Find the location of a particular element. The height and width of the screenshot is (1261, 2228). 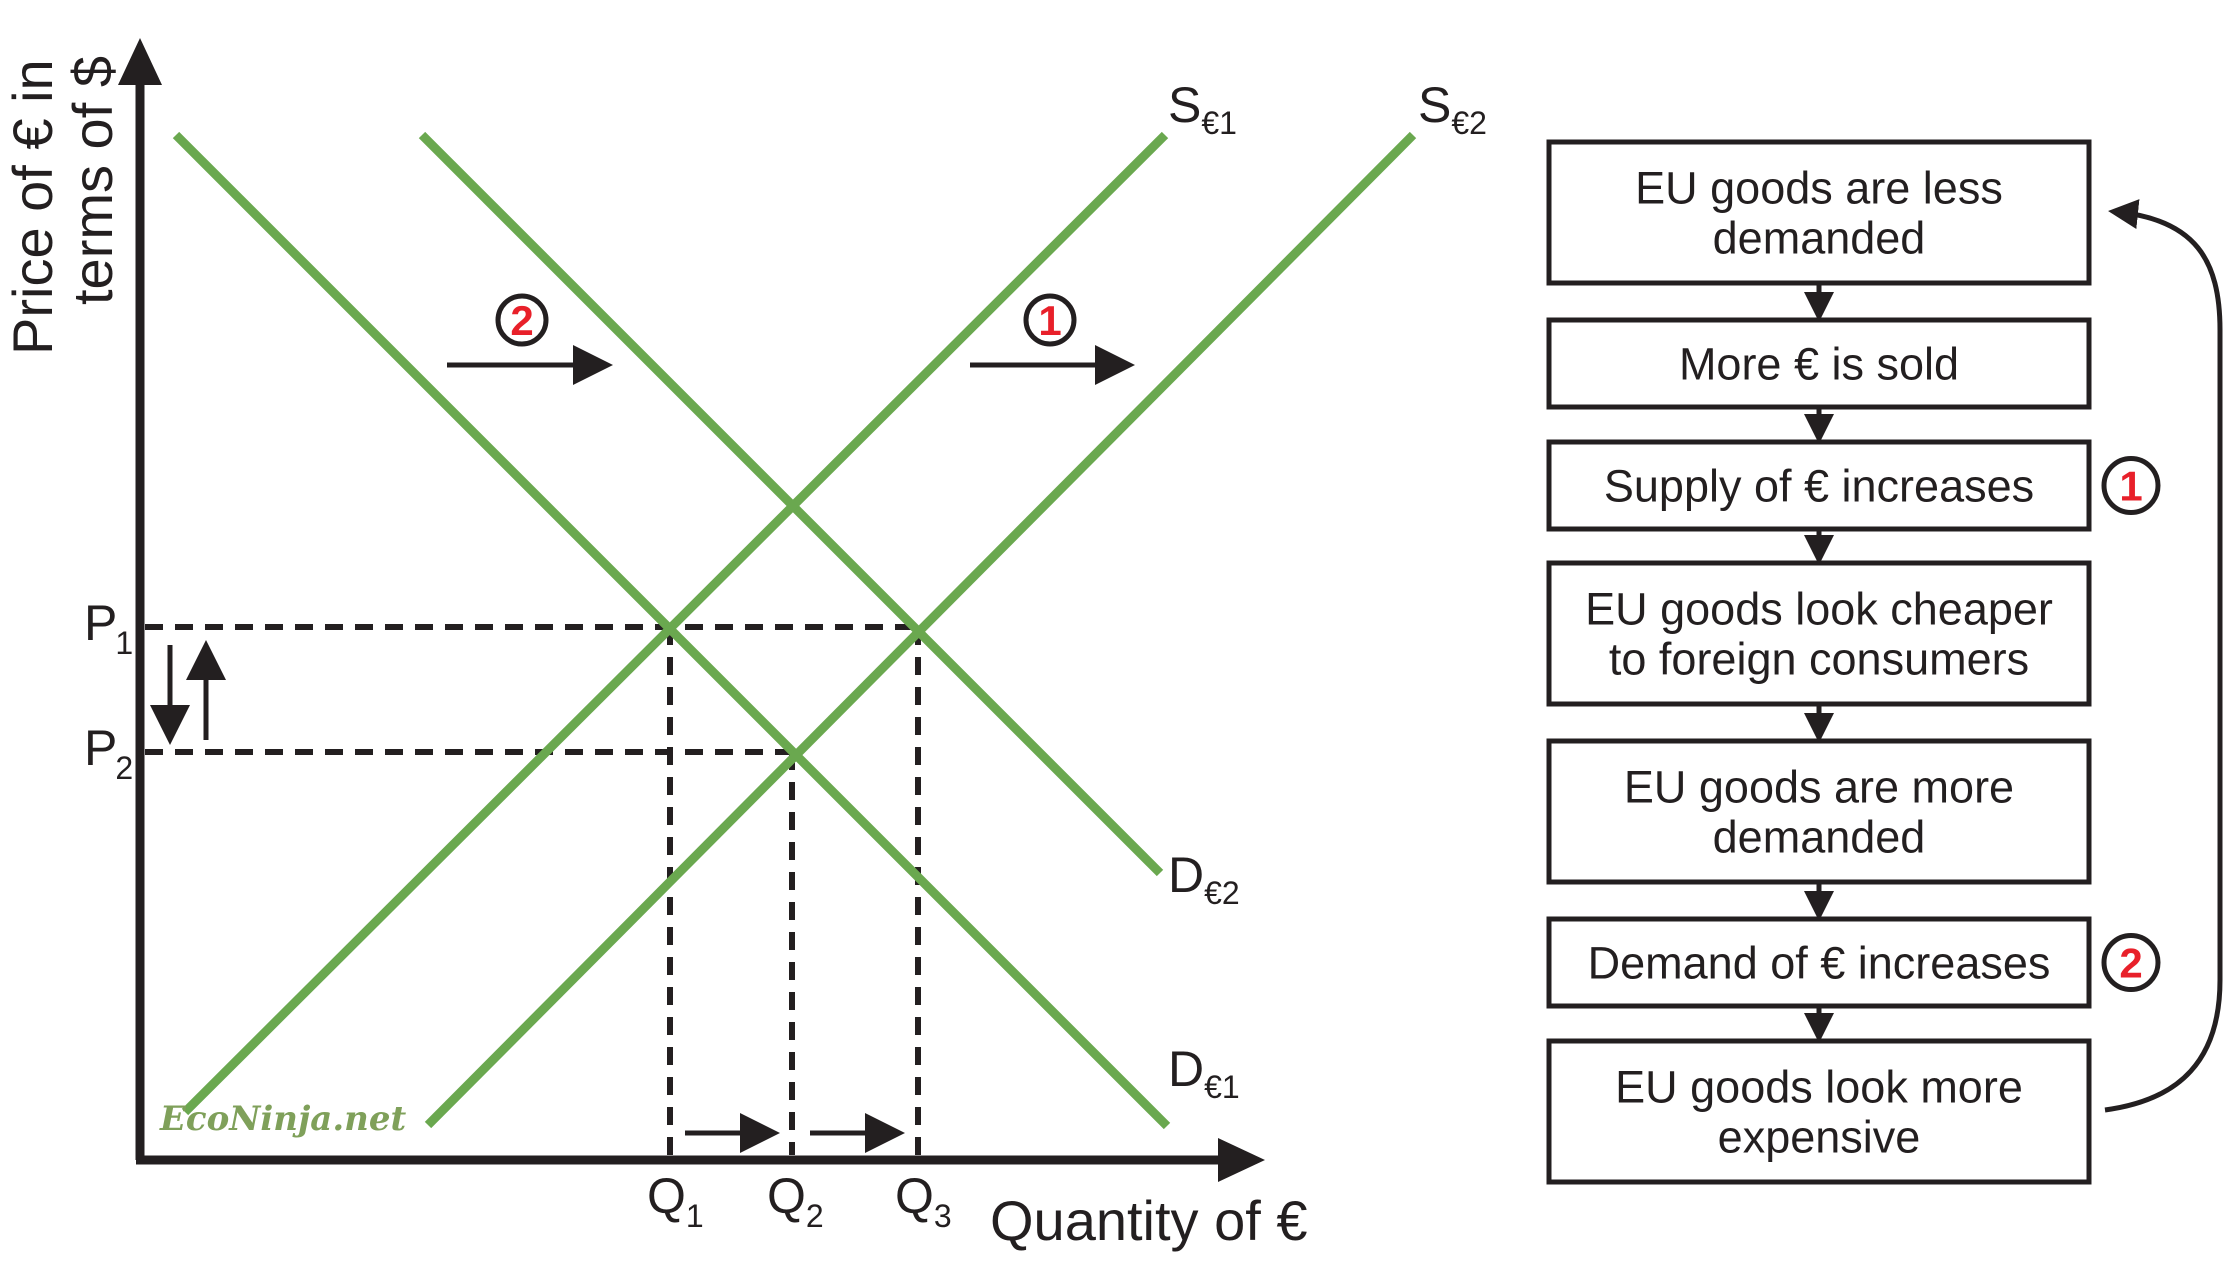

demand-1-label: D€1 is located at coordinates (1204, 1073).